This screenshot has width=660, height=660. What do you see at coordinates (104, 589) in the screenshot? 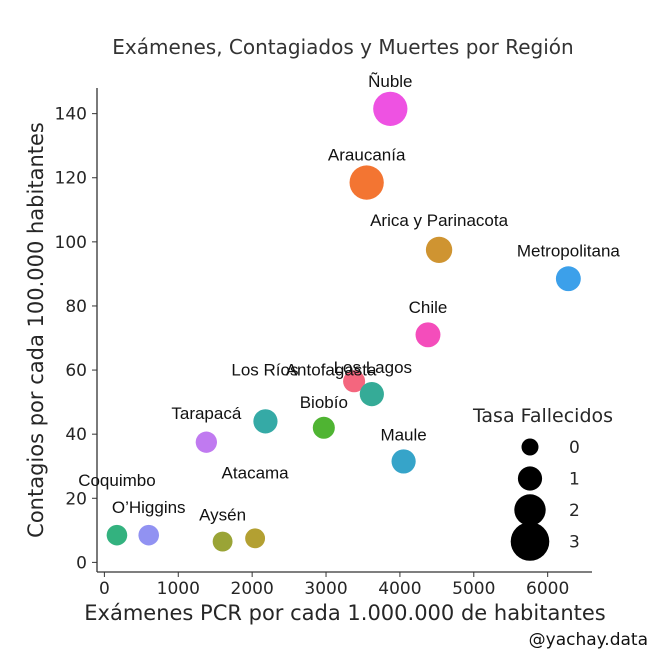
I see `x-tick-label: 0` at bounding box center [104, 589].